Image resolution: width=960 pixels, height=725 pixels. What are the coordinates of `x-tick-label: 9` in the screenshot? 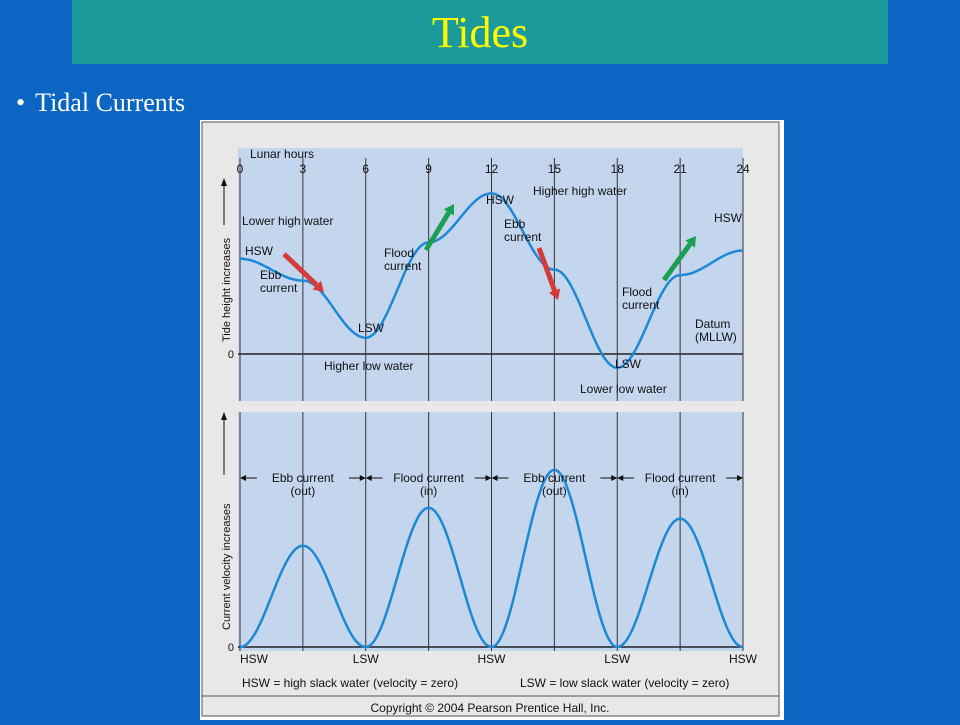 It's located at (428, 169).